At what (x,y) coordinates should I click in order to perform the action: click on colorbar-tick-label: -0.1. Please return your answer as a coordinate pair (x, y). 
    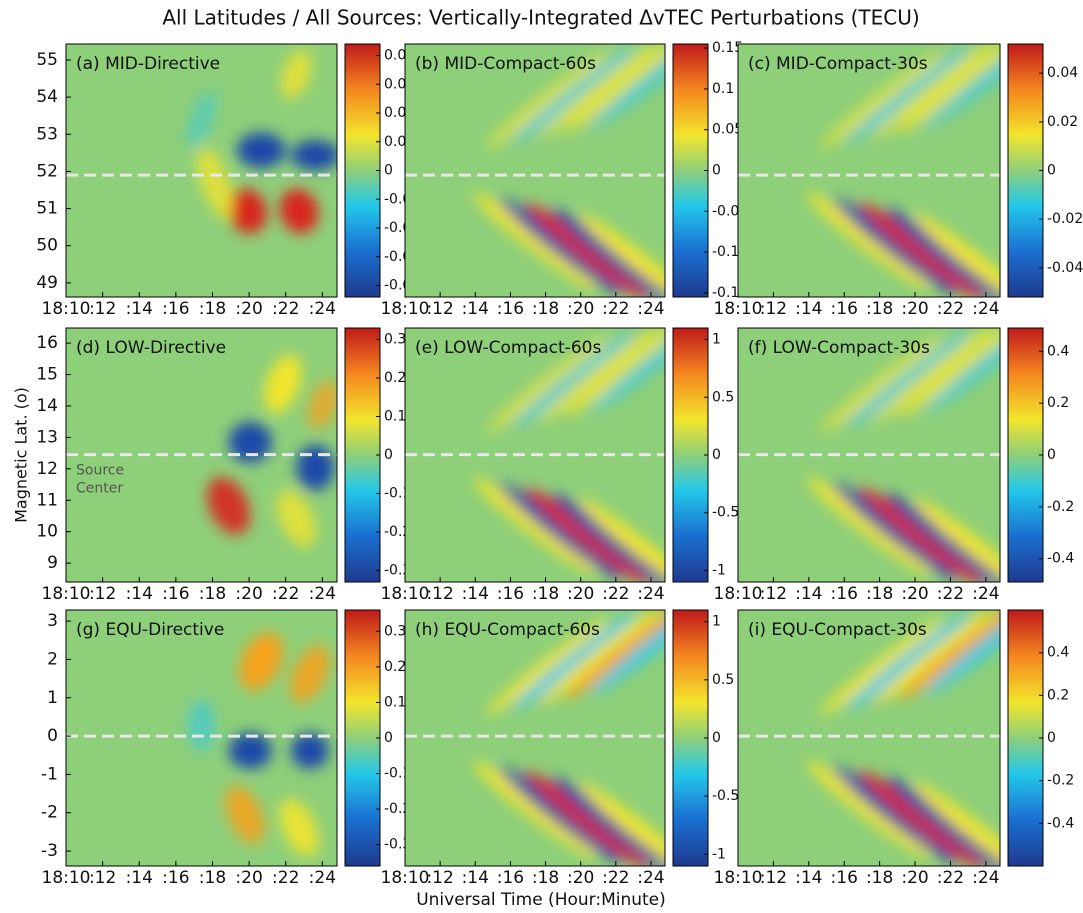
    Looking at the image, I should click on (397, 774).